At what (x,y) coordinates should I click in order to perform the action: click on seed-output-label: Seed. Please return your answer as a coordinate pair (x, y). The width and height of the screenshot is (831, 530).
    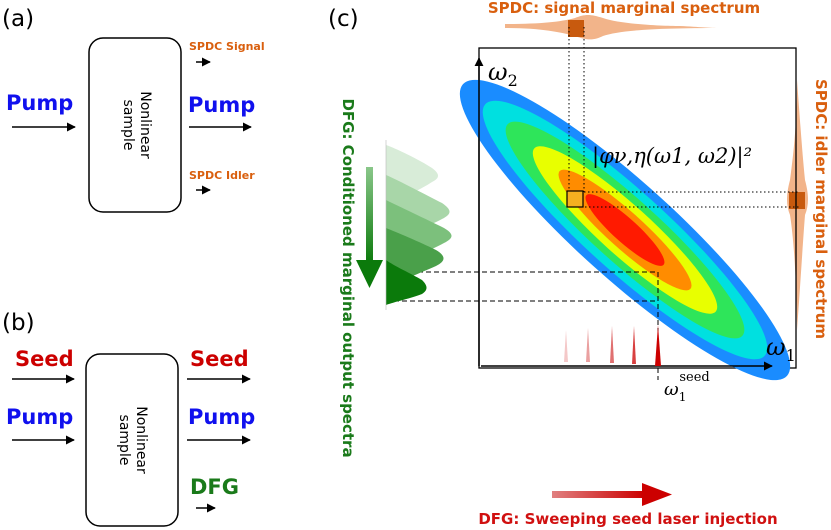
    Looking at the image, I should click on (219, 359).